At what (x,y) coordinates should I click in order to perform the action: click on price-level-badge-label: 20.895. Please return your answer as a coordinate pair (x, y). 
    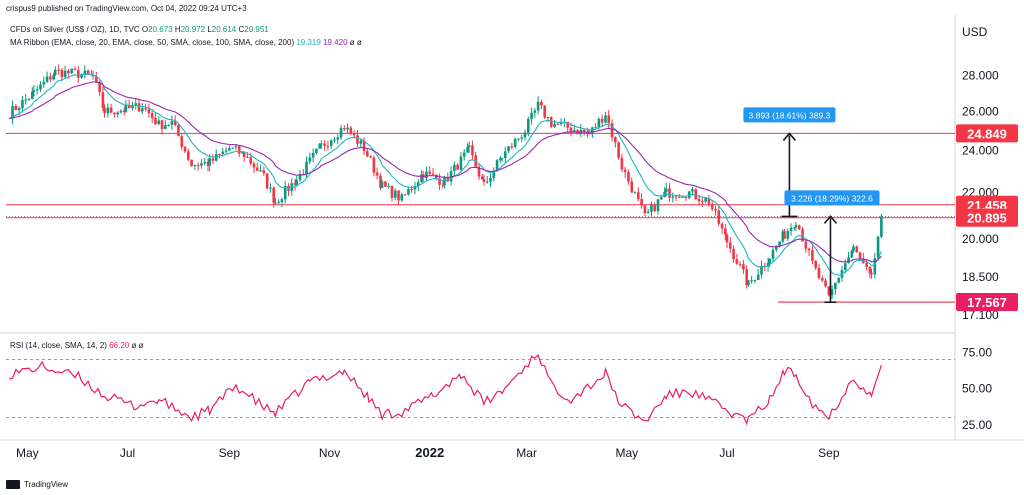
    Looking at the image, I should click on (987, 218).